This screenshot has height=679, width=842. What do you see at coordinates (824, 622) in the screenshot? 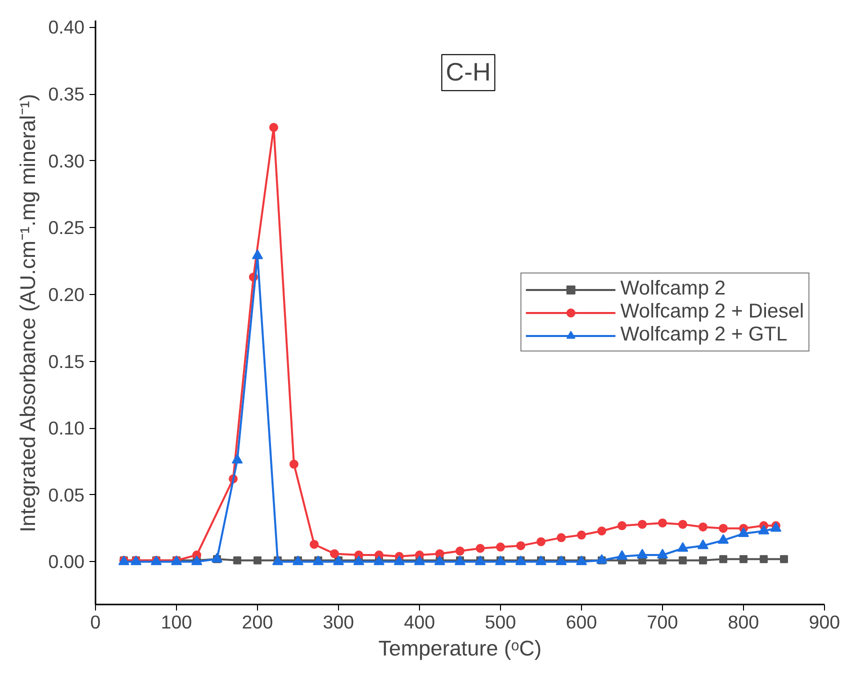
I see `x-tick-label: 900` at bounding box center [824, 622].